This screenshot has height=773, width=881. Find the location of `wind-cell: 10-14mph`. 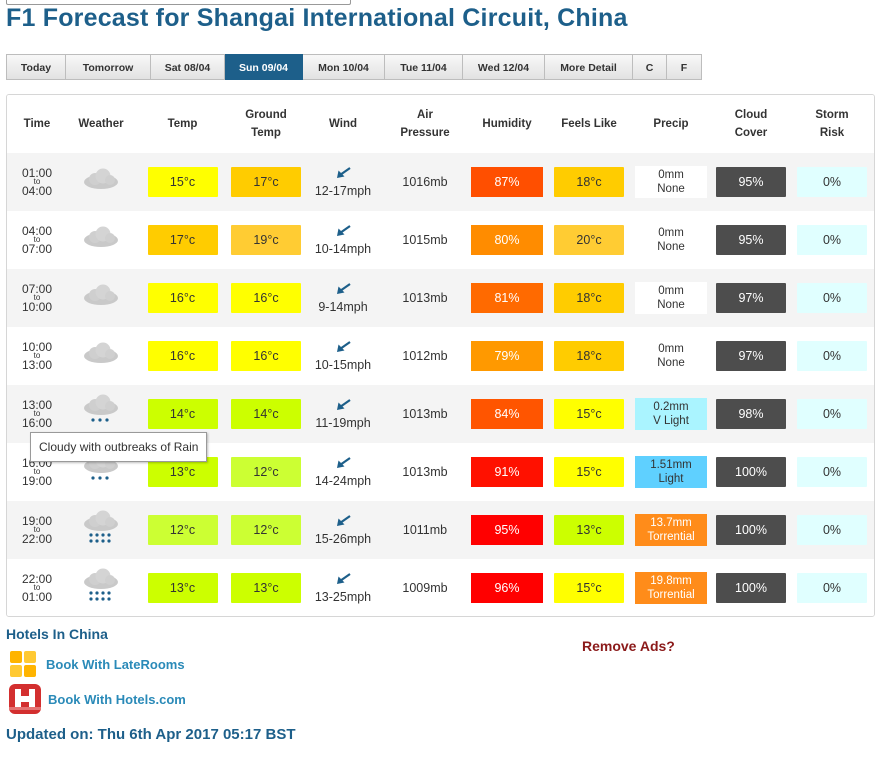

wind-cell: 10-14mph is located at coordinates (343, 240).